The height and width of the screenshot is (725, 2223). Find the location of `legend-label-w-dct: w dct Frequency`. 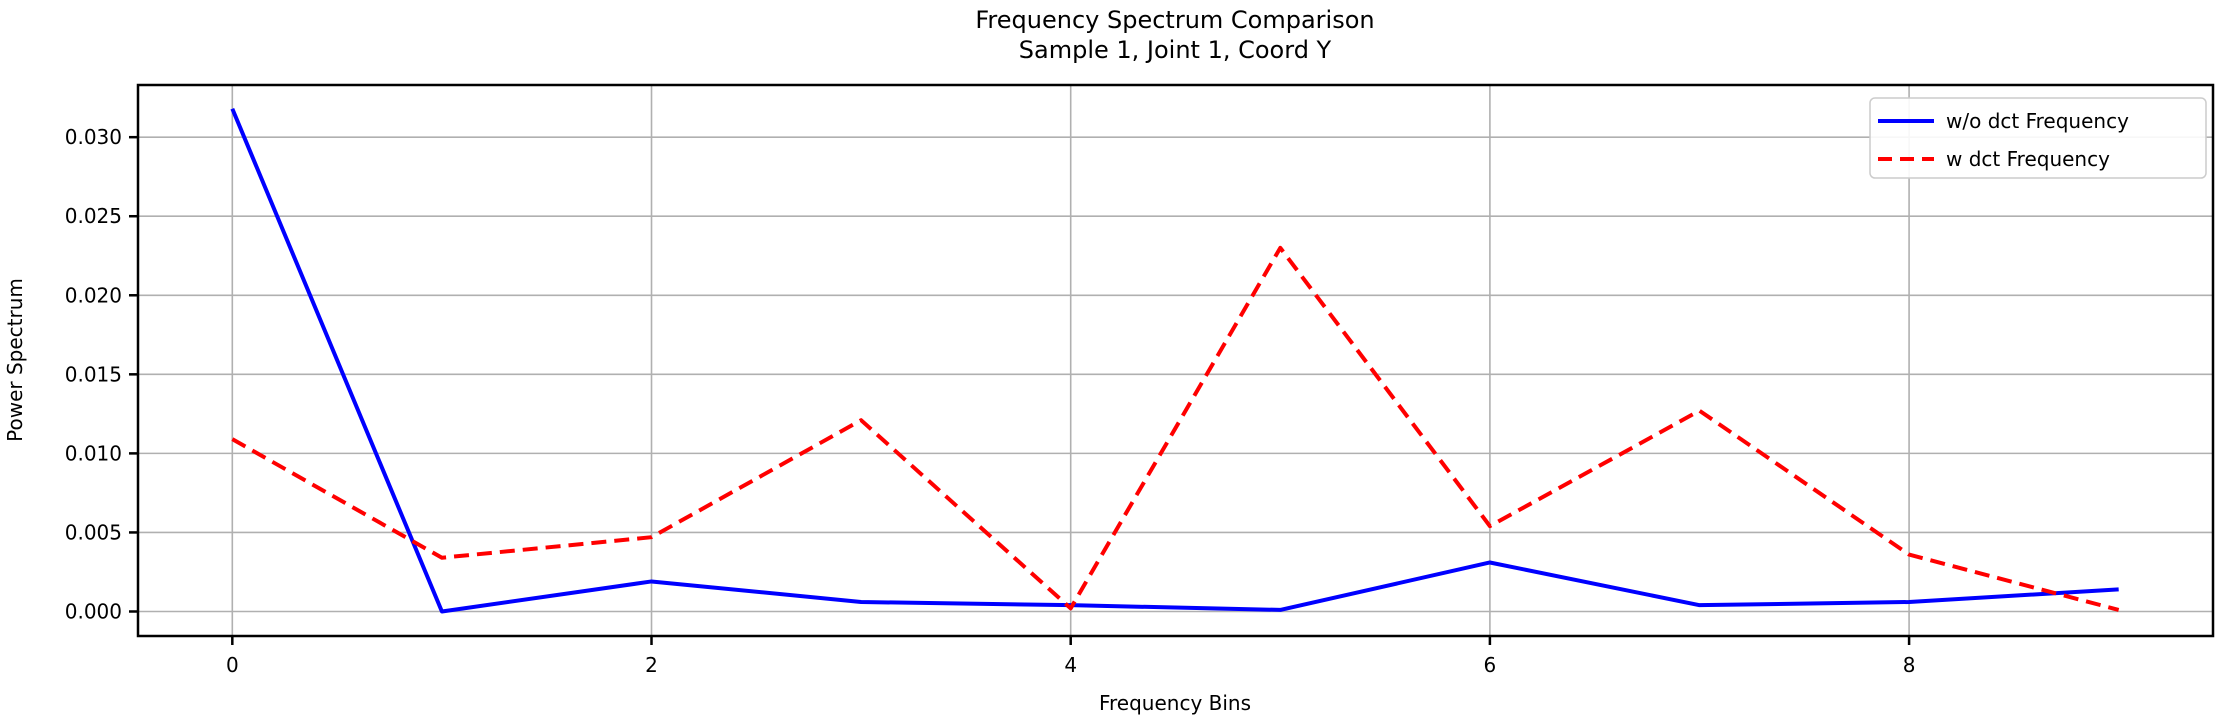

legend-label-w-dct: w dct Frequency is located at coordinates (2028, 159).